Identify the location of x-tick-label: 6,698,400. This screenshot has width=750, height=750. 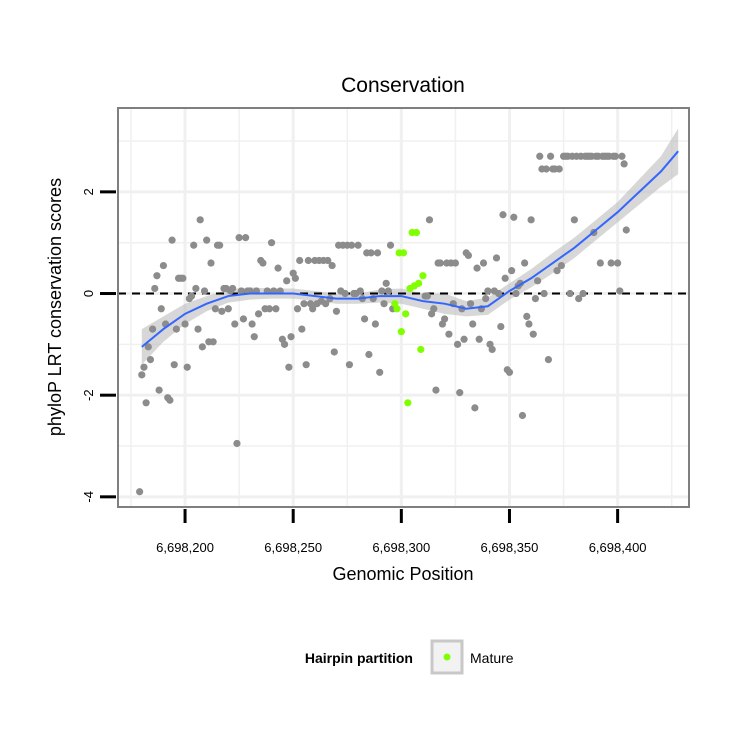
(618, 547).